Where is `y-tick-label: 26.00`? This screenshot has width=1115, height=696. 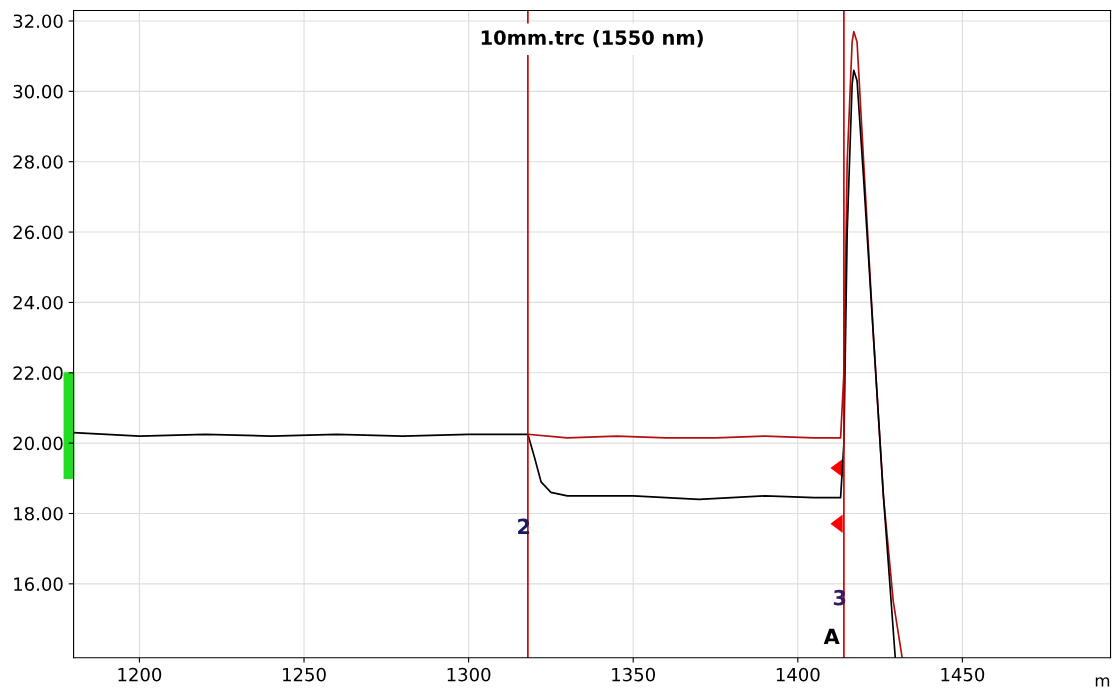 y-tick-label: 26.00 is located at coordinates (38, 232).